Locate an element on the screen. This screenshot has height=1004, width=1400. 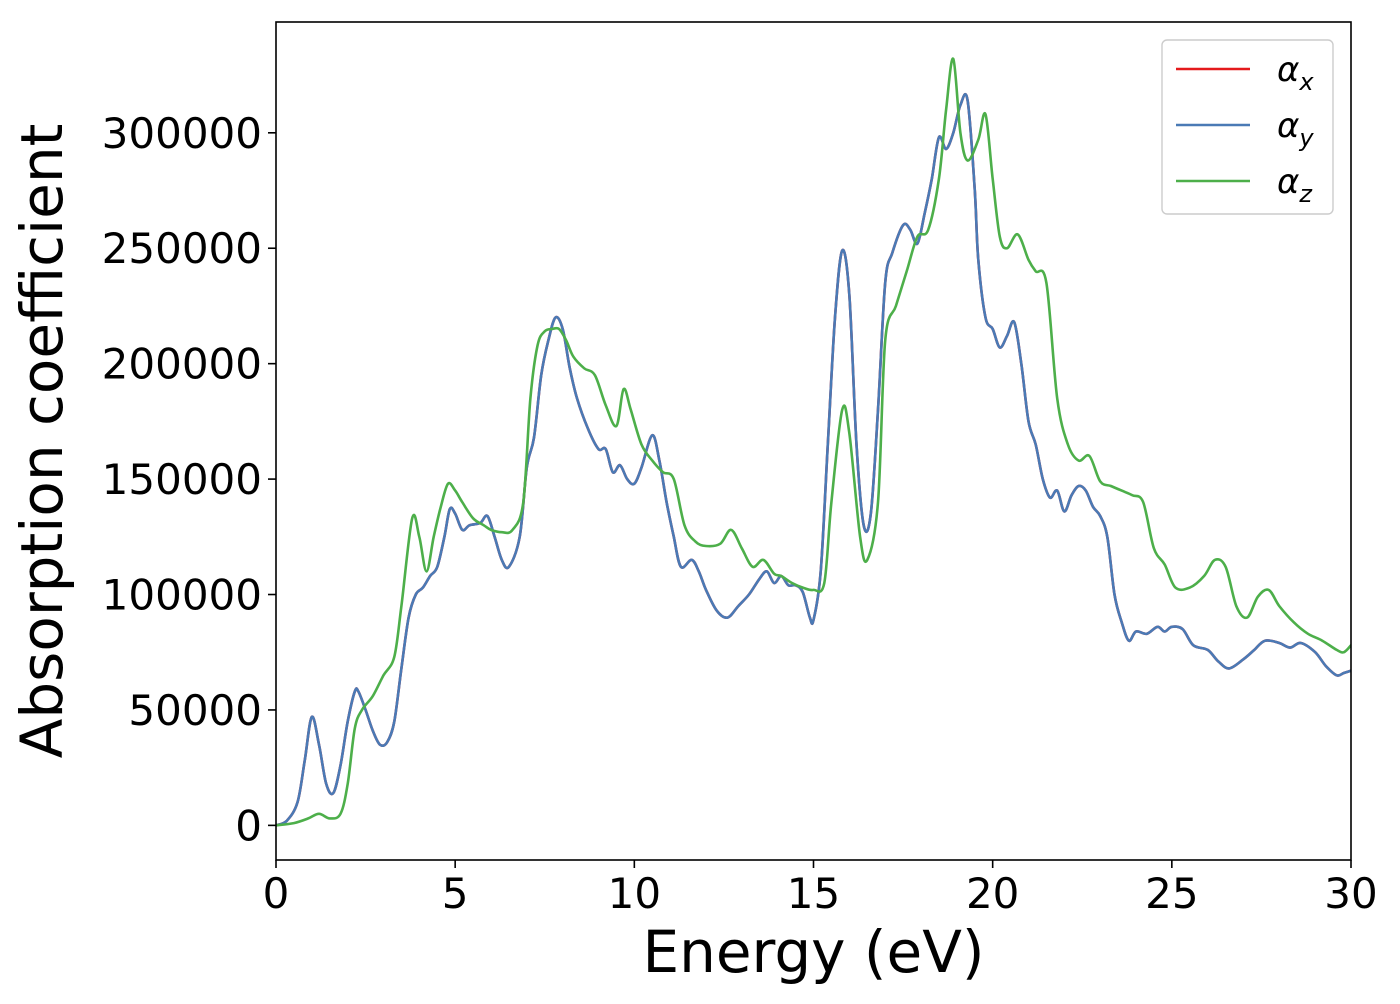
x-tick-label: 20 is located at coordinates (992, 893).